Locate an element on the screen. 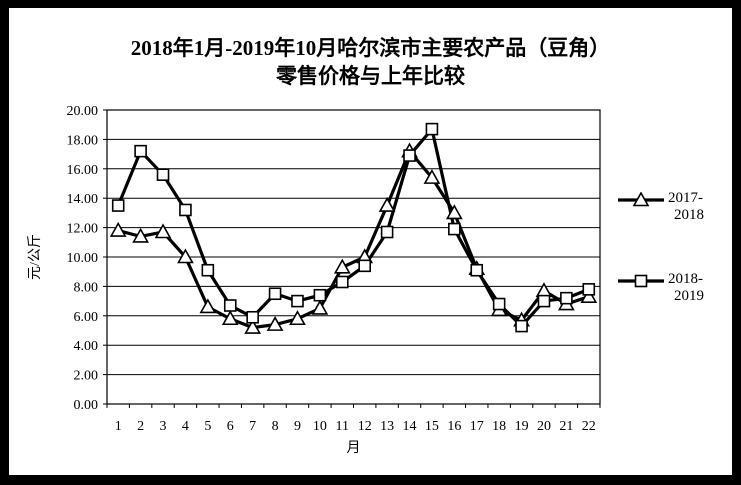 This screenshot has height=485, width=741. x-tick-label: 21 is located at coordinates (566, 426).